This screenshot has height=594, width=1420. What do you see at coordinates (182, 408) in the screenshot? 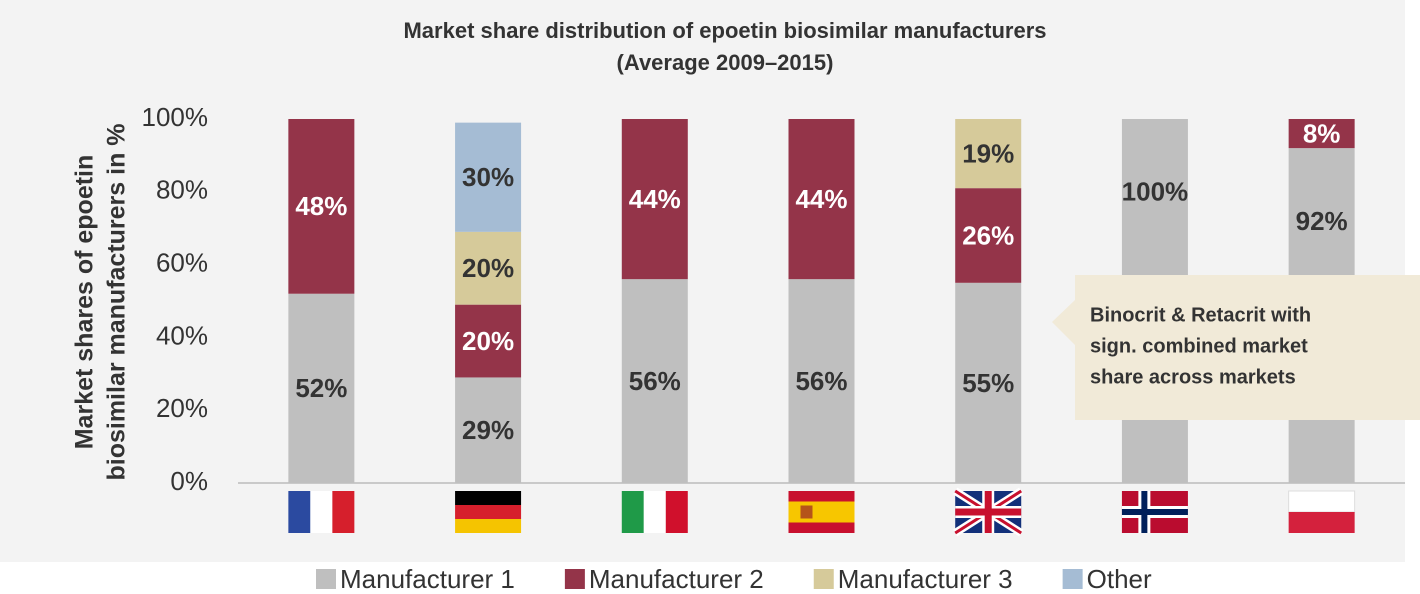
I see `y-tick-label: 20%` at bounding box center [182, 408].